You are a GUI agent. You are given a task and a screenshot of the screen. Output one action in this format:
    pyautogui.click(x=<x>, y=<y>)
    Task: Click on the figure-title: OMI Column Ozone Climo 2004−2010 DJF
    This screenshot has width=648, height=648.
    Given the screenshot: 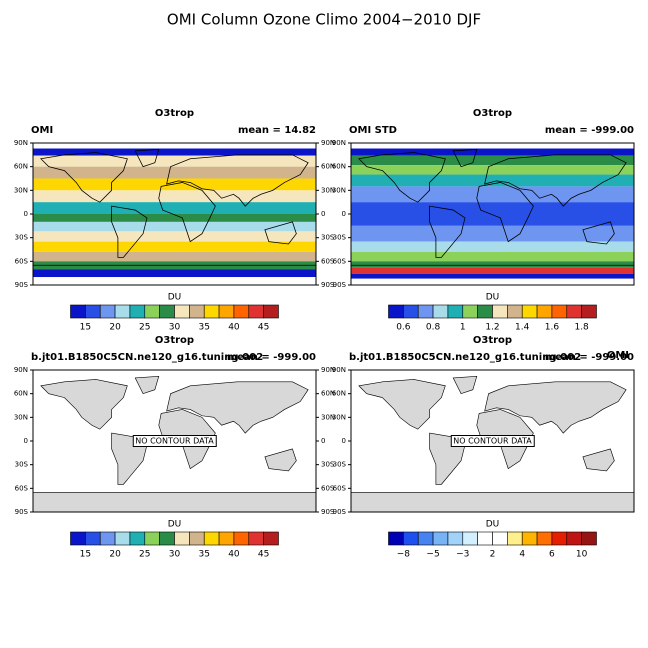 What is the action you would take?
    pyautogui.click(x=324, y=20)
    